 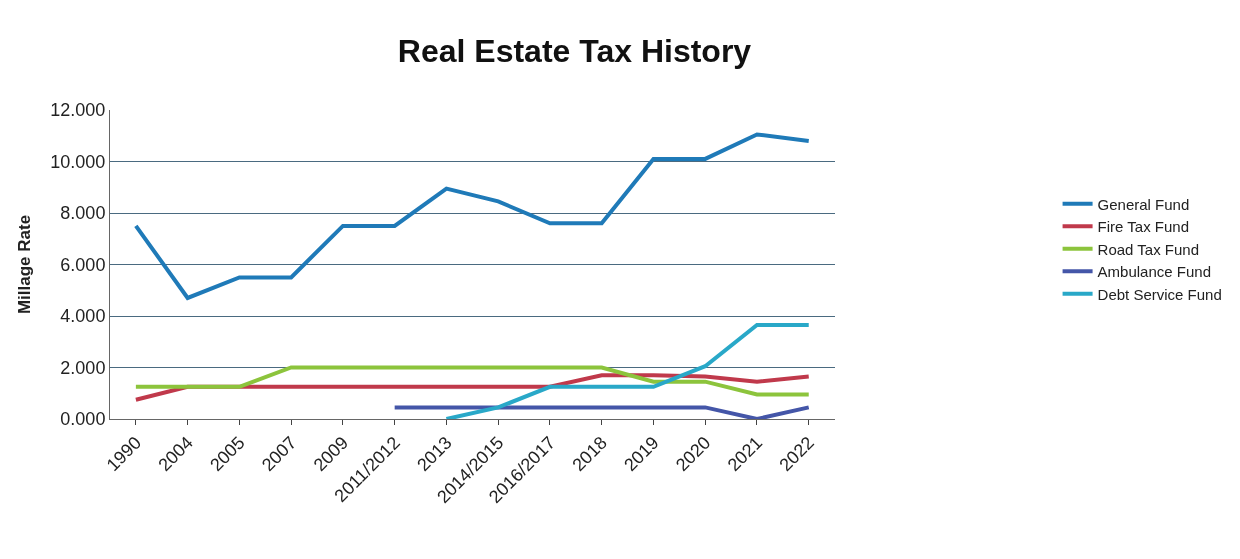 What do you see at coordinates (83, 419) in the screenshot?
I see `y-tick-label: 0.000` at bounding box center [83, 419].